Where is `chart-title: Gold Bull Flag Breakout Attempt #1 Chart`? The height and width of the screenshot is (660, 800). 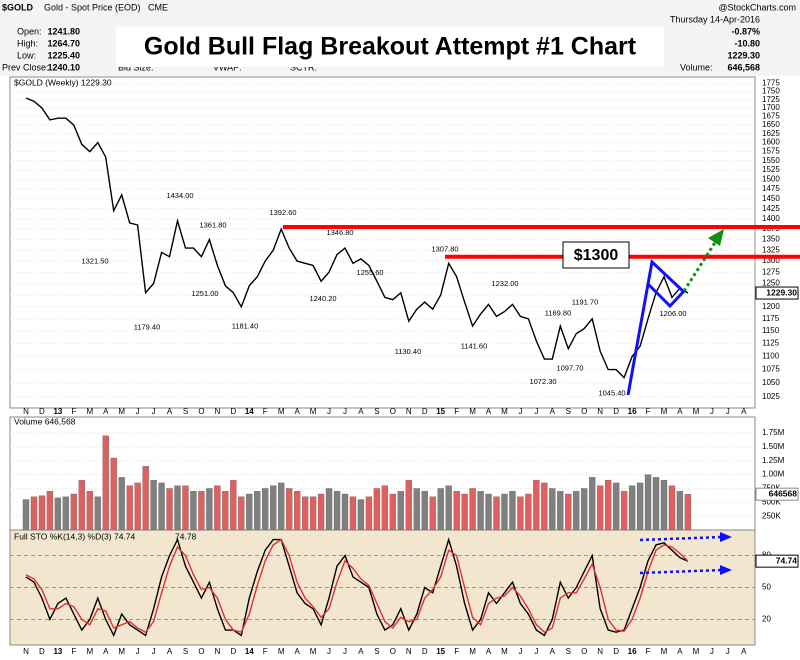 chart-title: Gold Bull Flag Breakout Attempt #1 Chart is located at coordinates (390, 47).